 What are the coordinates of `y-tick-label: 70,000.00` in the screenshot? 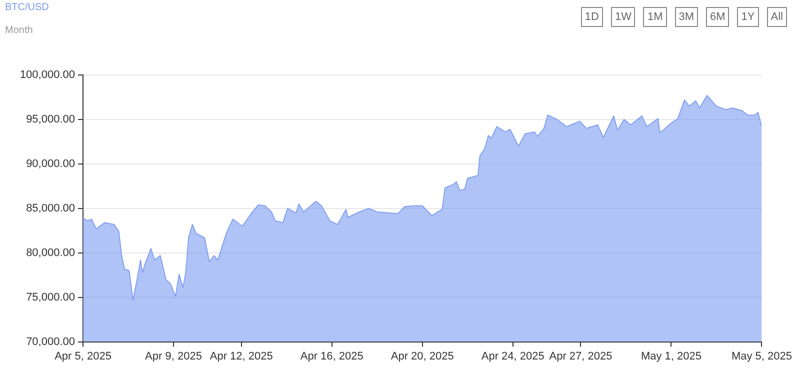 It's located at (50, 342).